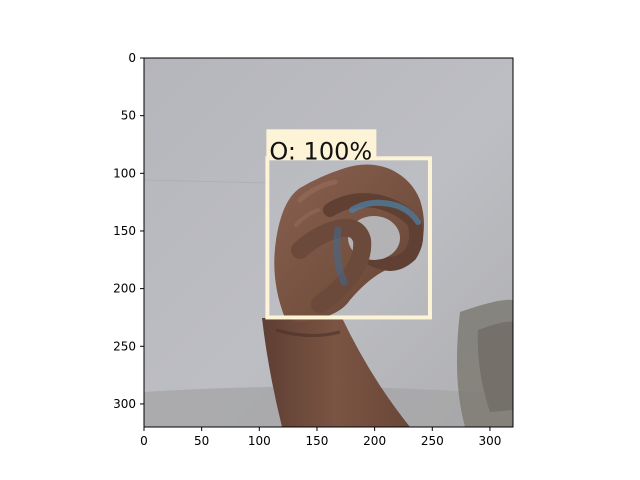  What do you see at coordinates (124, 173) in the screenshot?
I see `y-tick-label: 100` at bounding box center [124, 173].